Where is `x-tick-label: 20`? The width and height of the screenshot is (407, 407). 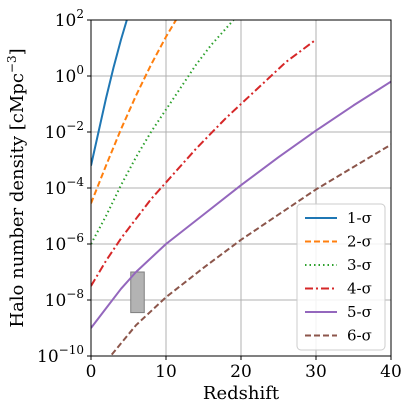 x-tick-label: 20 is located at coordinates (241, 372).